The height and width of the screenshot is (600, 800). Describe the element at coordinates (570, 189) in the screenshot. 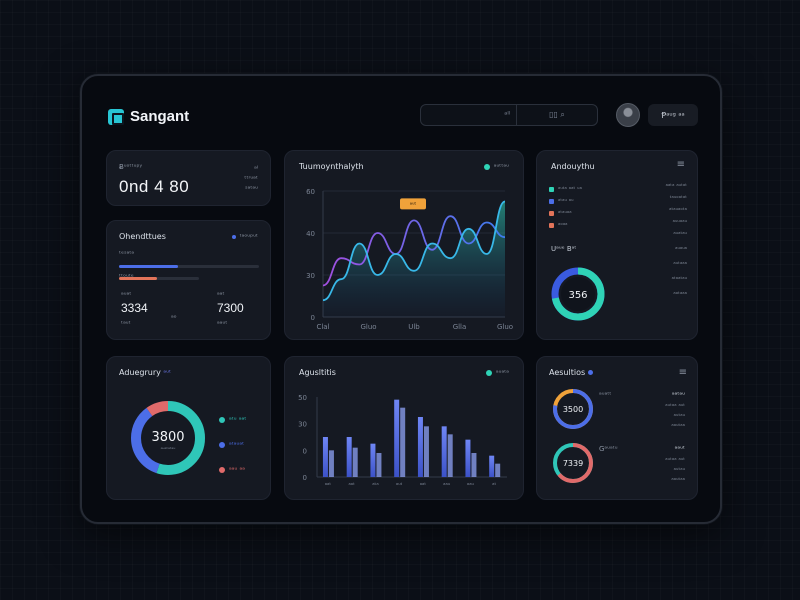

I see `panel-legend-label: ᵃᵘᵗᵃ ᵃᵃᵗ ᵘᵃ` at that location.